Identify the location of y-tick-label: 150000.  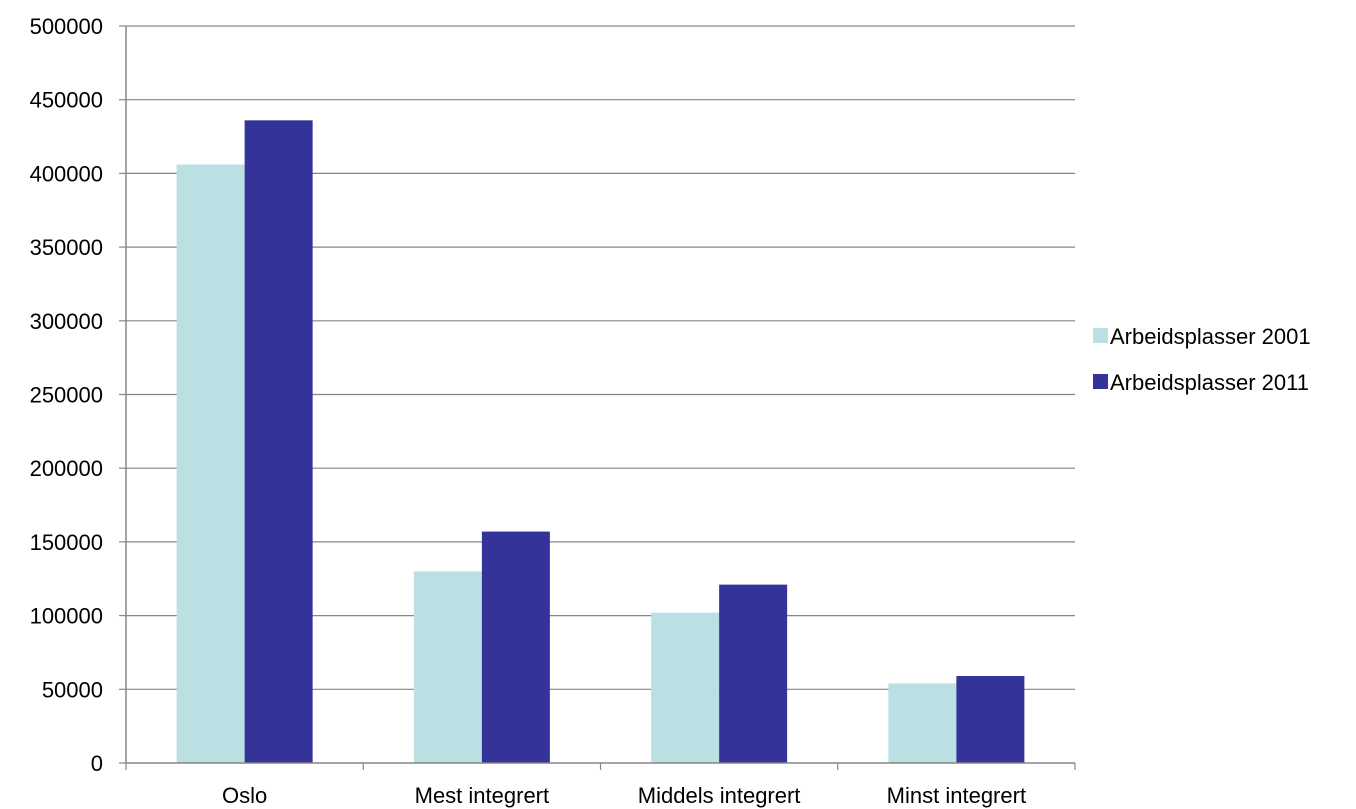
(66, 542).